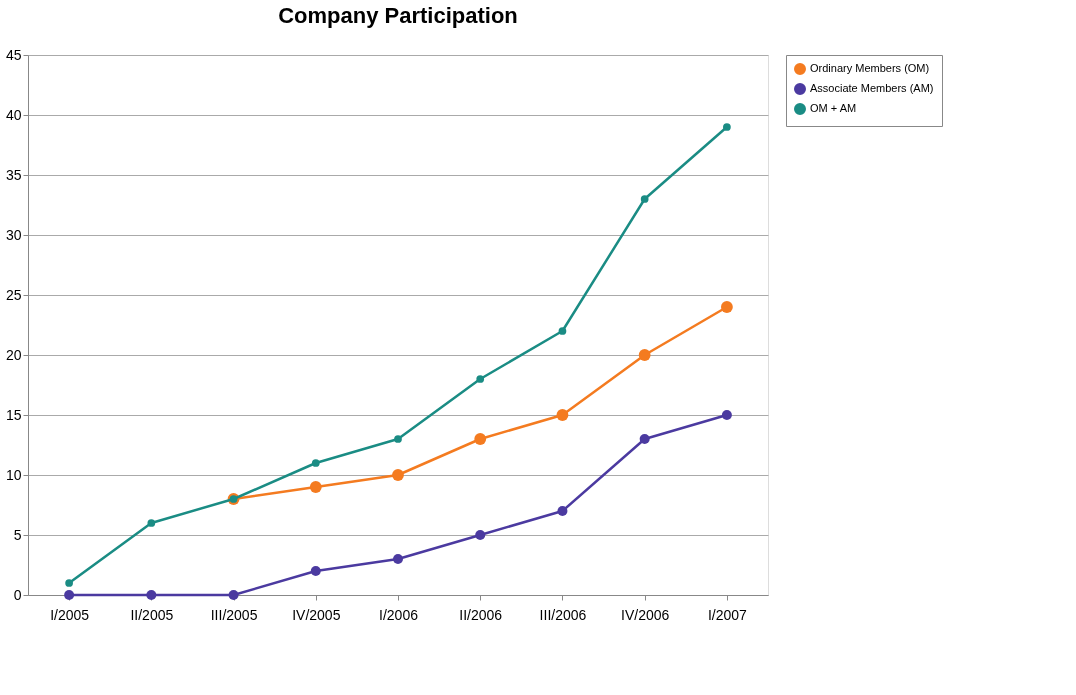 The image size is (1076, 695). I want to click on x-tick-label: IV/2006, so click(645, 614).